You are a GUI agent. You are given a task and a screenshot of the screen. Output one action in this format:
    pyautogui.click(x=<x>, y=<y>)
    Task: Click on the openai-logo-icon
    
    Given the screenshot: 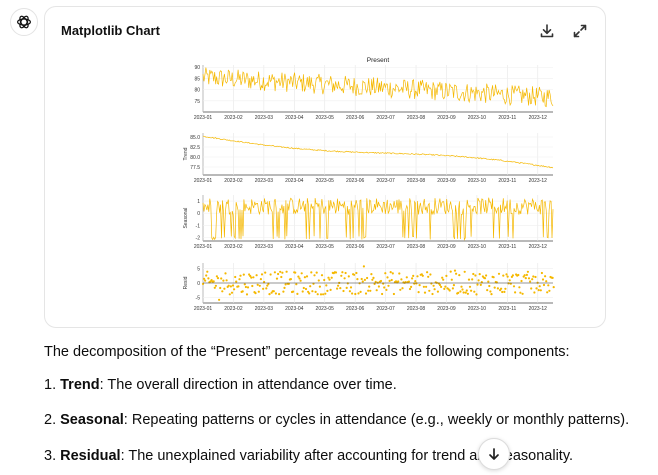 What is the action you would take?
    pyautogui.click(x=24, y=22)
    